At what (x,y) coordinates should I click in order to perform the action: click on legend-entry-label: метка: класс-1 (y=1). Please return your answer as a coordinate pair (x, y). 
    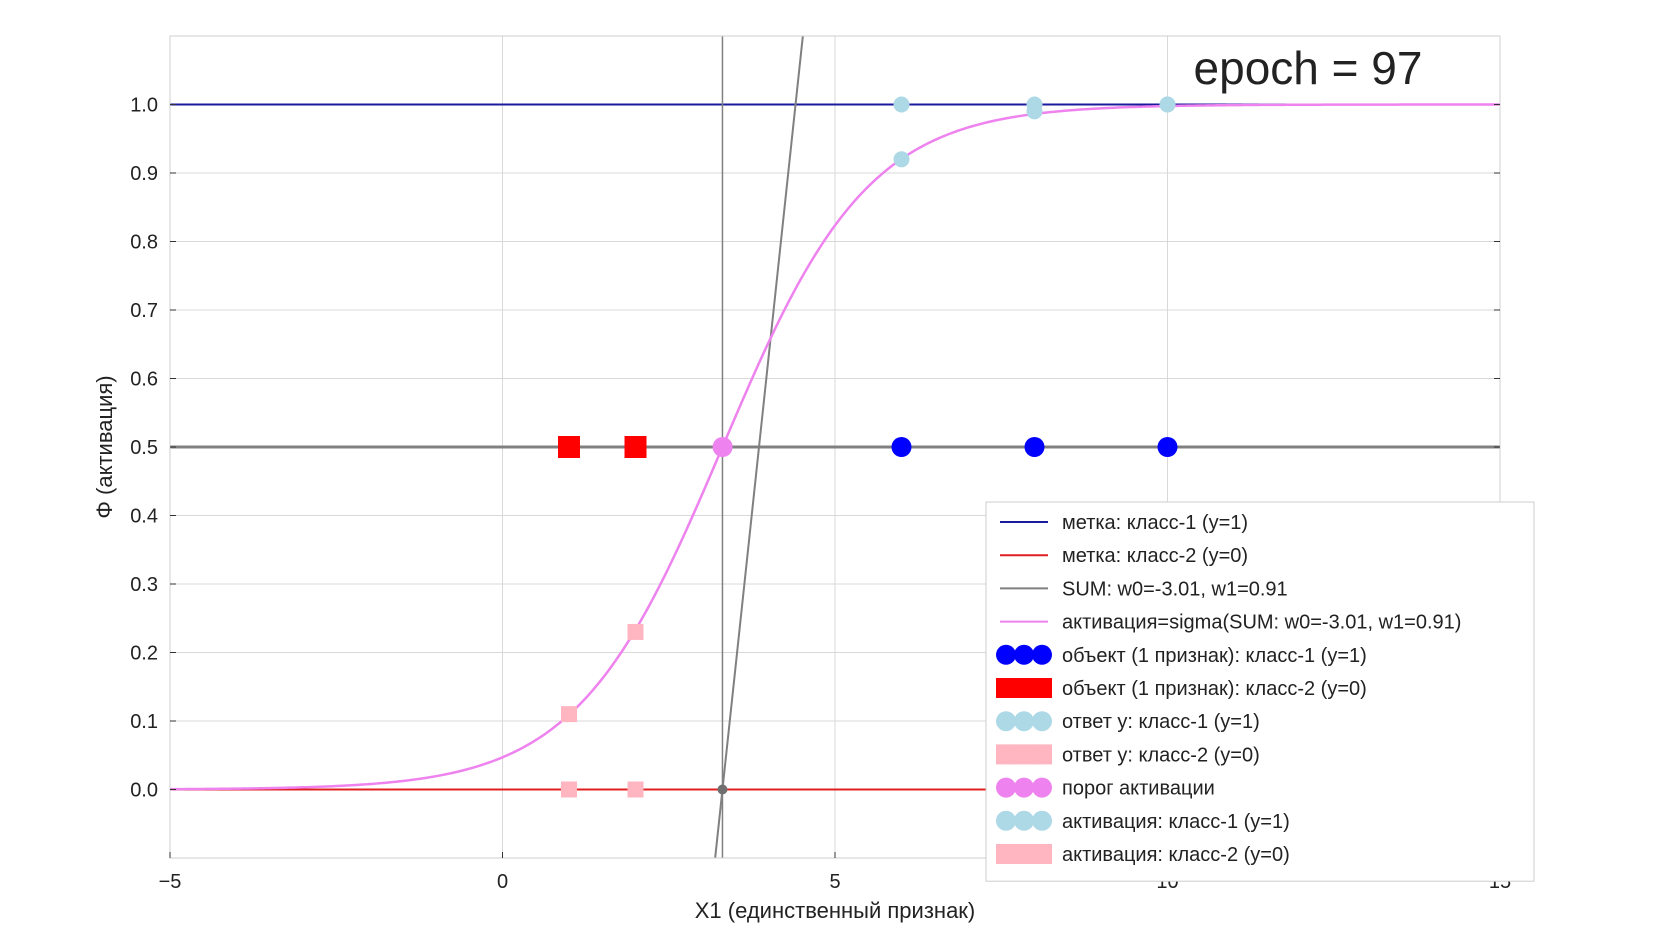
    Looking at the image, I should click on (1155, 523).